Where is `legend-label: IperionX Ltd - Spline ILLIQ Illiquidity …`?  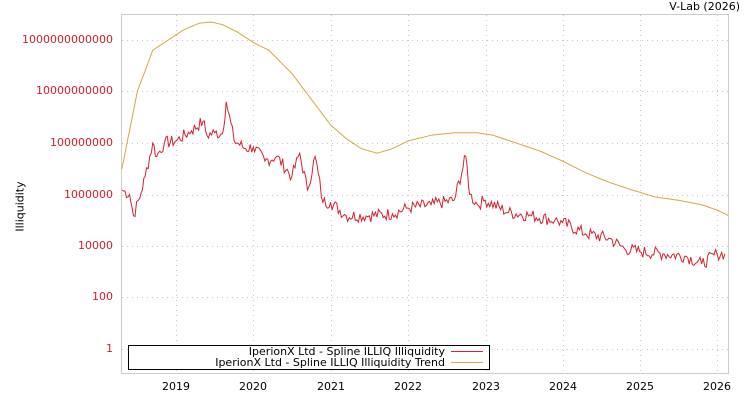 legend-label: IperionX Ltd - Spline ILLIQ Illiquidity … is located at coordinates (330, 362).